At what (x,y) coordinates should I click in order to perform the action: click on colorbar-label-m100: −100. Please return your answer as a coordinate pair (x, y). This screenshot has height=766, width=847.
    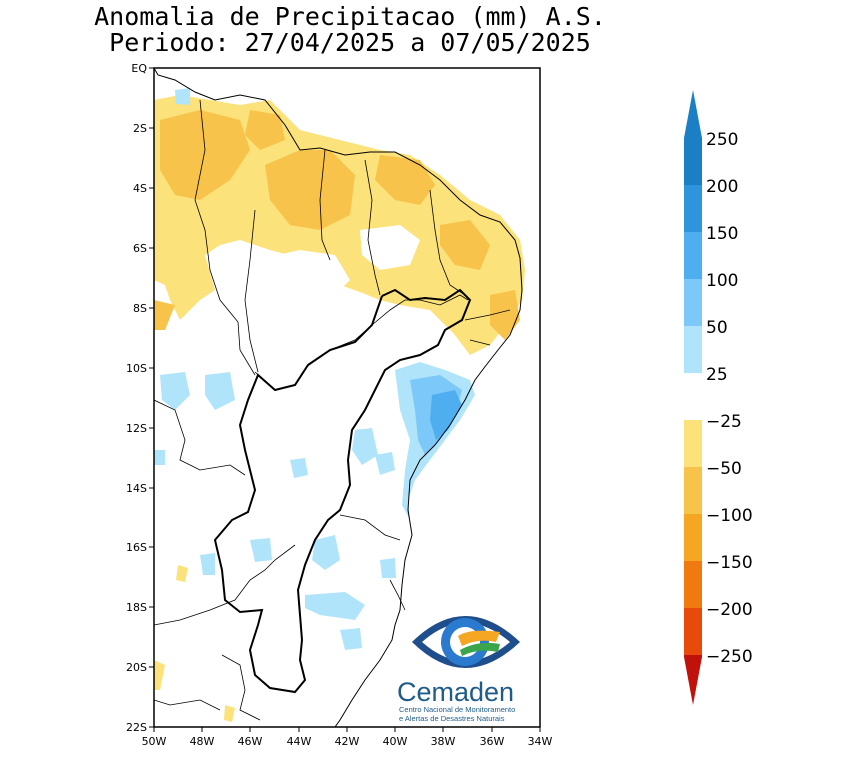
    Looking at the image, I should click on (729, 516).